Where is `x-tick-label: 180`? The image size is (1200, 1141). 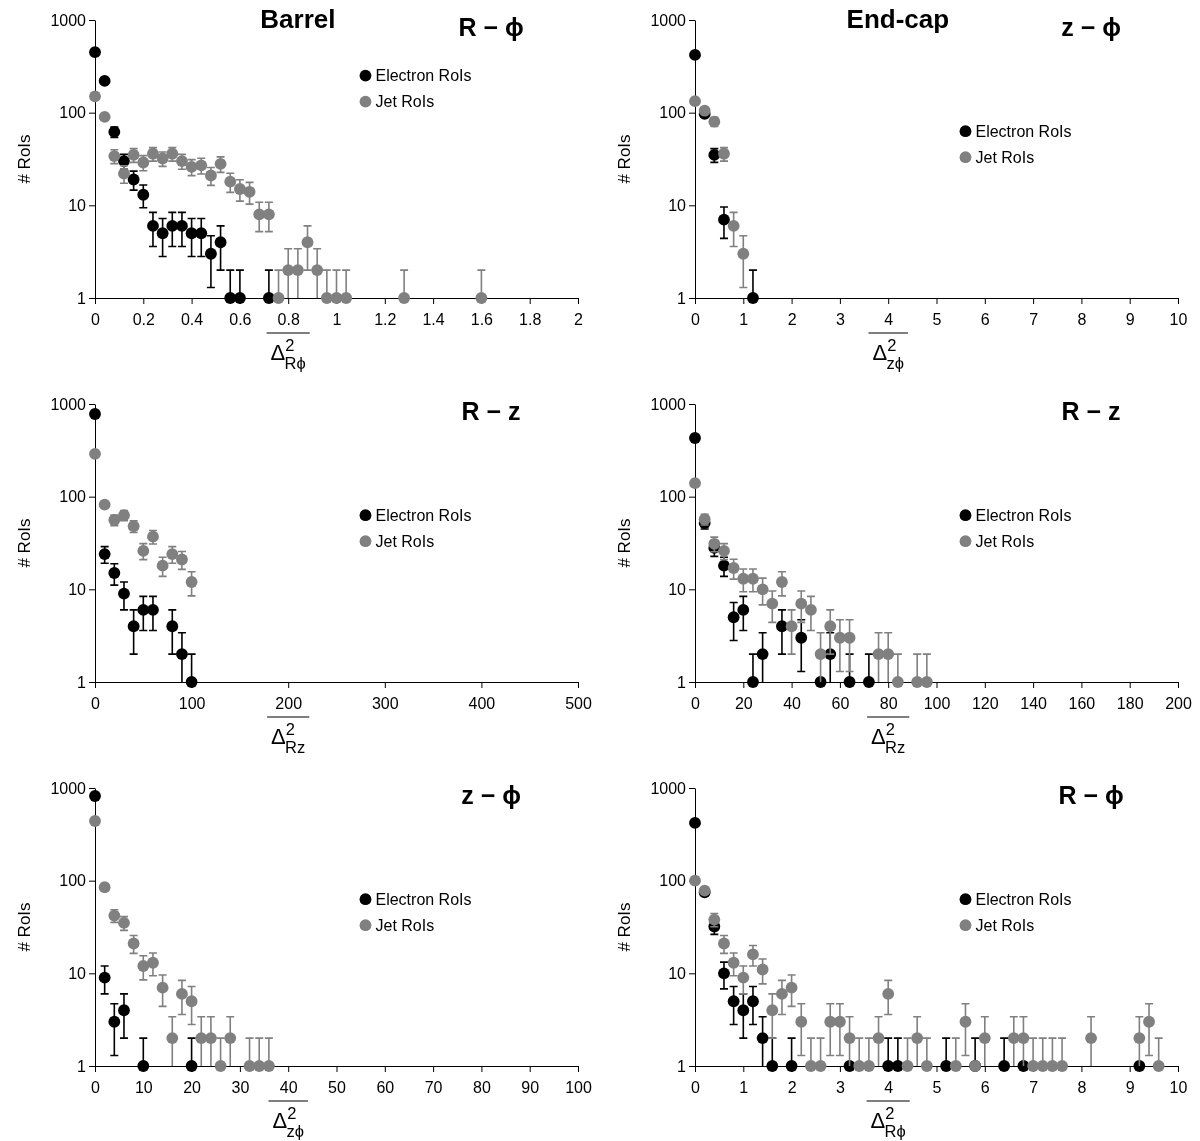
x-tick-label: 180 is located at coordinates (1130, 703).